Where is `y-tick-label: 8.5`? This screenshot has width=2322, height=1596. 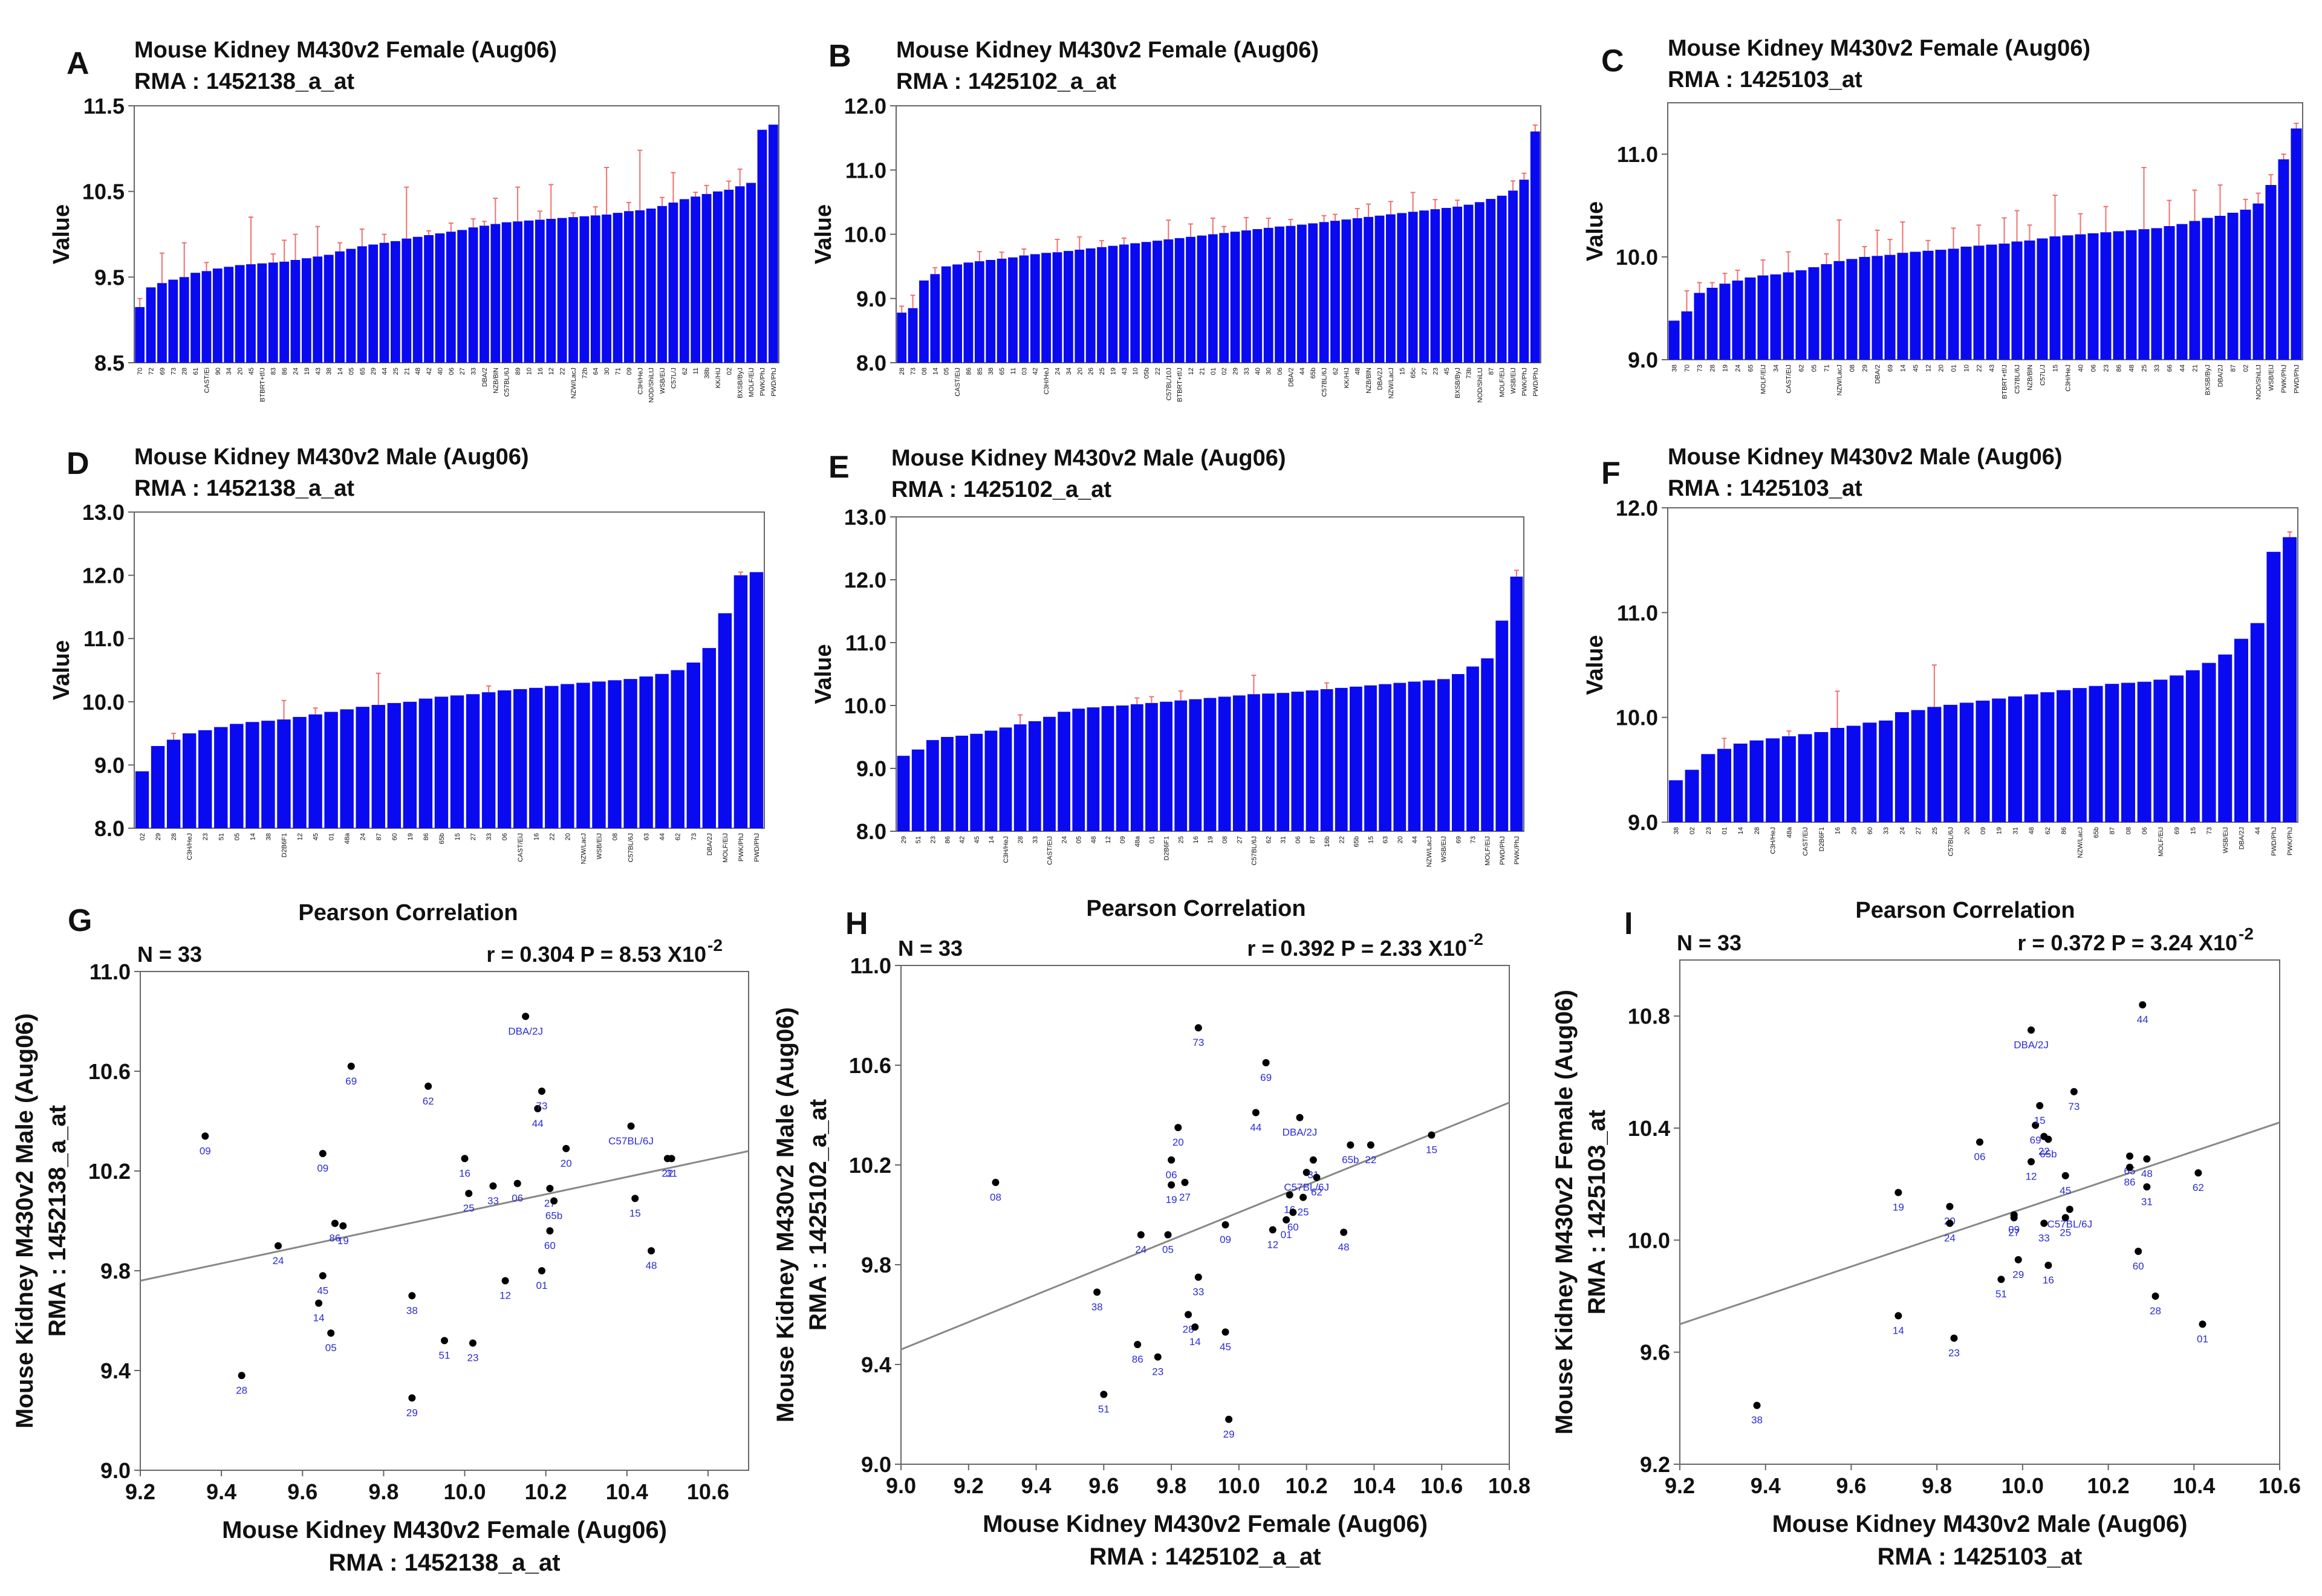
y-tick-label: 8.5 is located at coordinates (109, 363).